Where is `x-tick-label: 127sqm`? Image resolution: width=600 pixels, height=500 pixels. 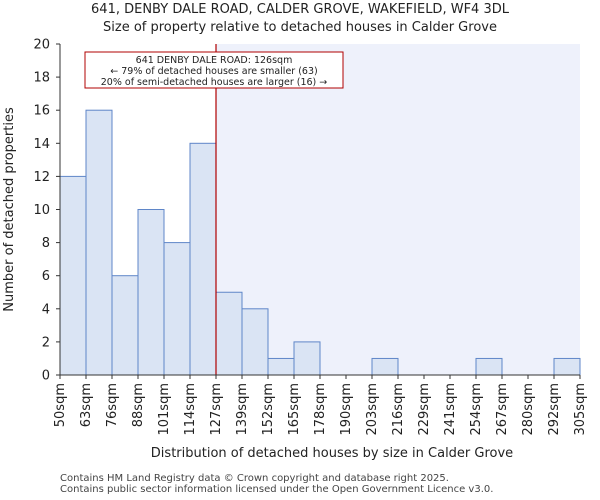
x-tick-label: 127sqm is located at coordinates (216, 409).